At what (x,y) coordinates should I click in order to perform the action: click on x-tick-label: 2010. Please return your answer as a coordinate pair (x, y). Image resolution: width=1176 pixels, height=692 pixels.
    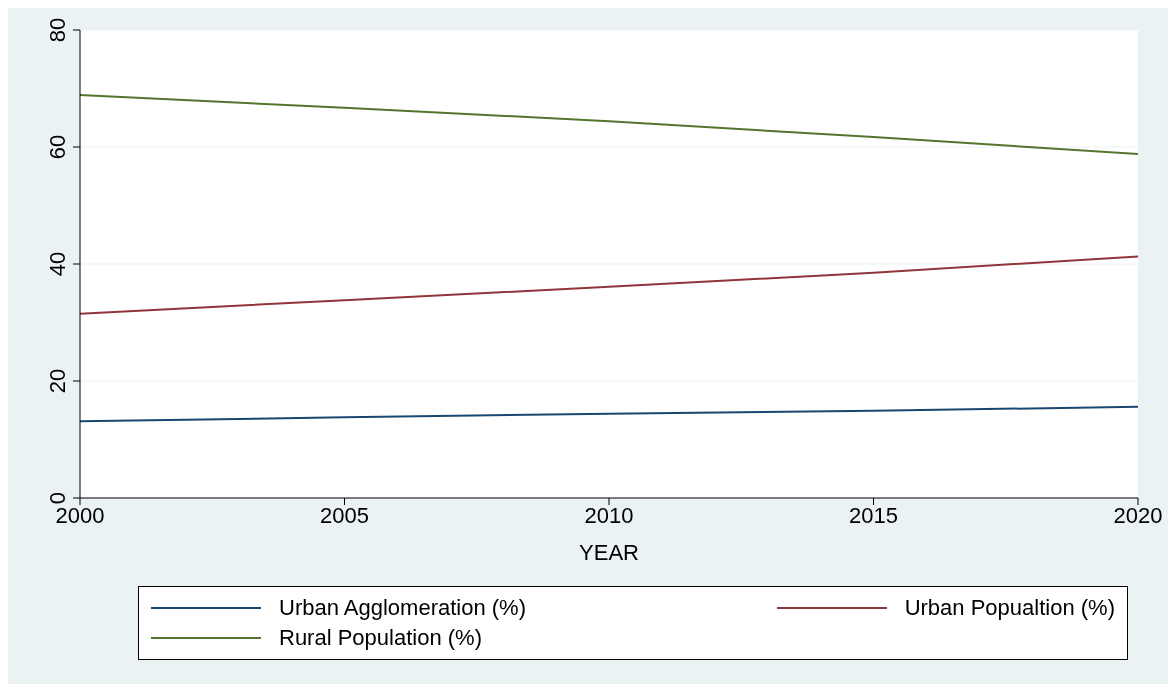
    Looking at the image, I should click on (609, 515).